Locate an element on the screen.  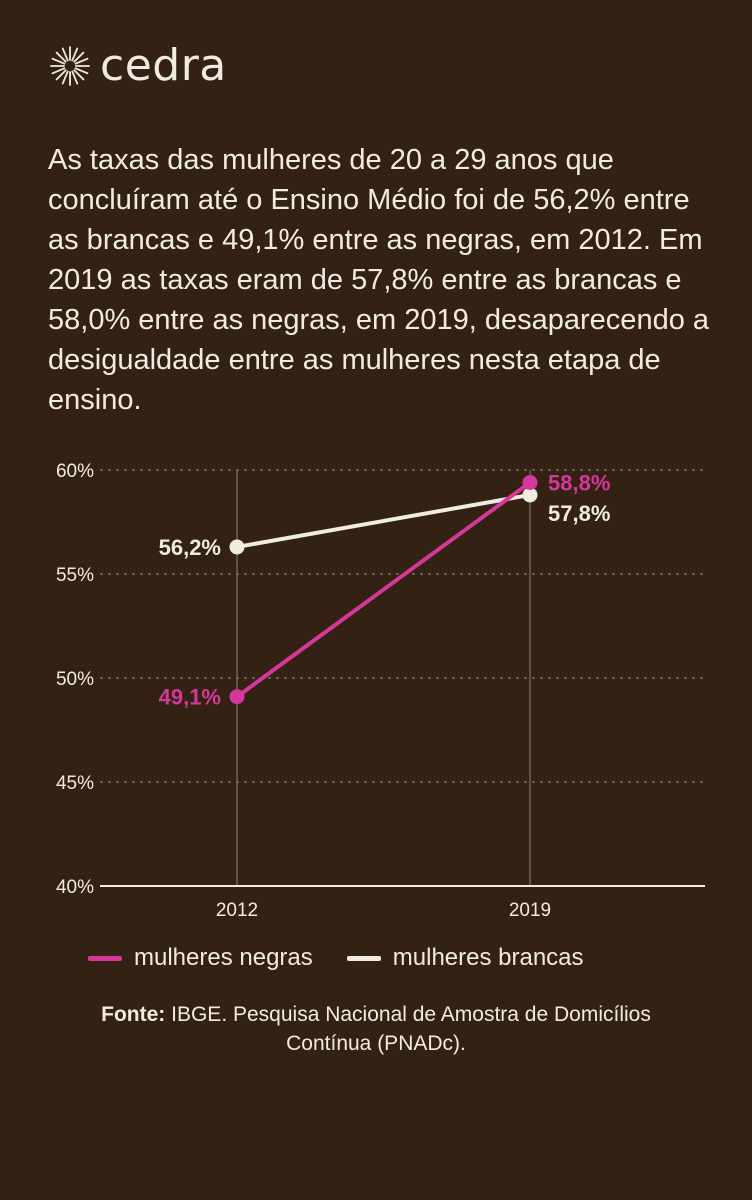
legend-swatch-negras is located at coordinates (105, 958).